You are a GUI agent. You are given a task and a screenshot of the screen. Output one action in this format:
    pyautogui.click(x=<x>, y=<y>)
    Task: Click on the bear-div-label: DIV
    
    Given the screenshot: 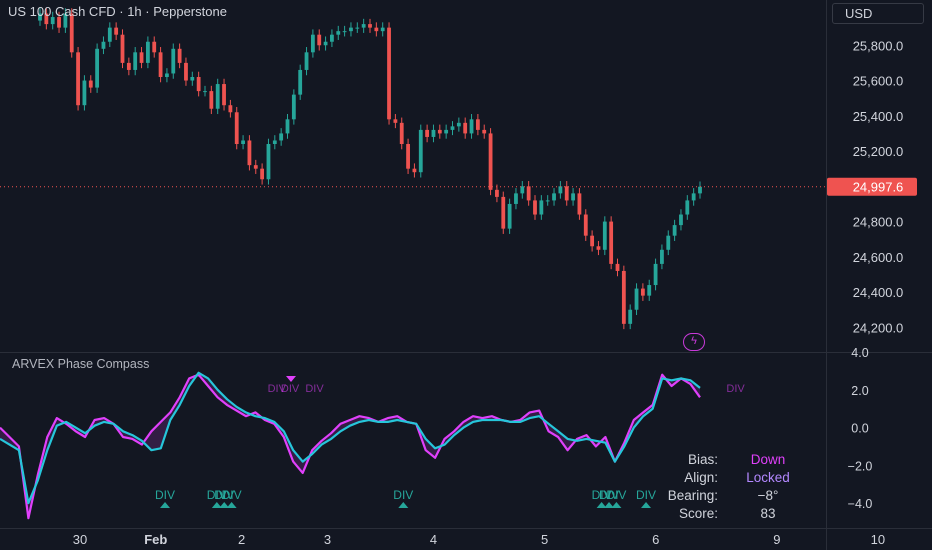 What is the action you would take?
    pyautogui.click(x=277, y=389)
    